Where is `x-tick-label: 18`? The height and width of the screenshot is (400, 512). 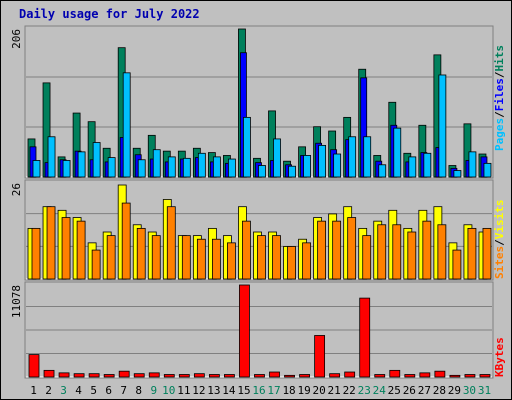
x-tick-label: 18 is located at coordinates (288, 390).